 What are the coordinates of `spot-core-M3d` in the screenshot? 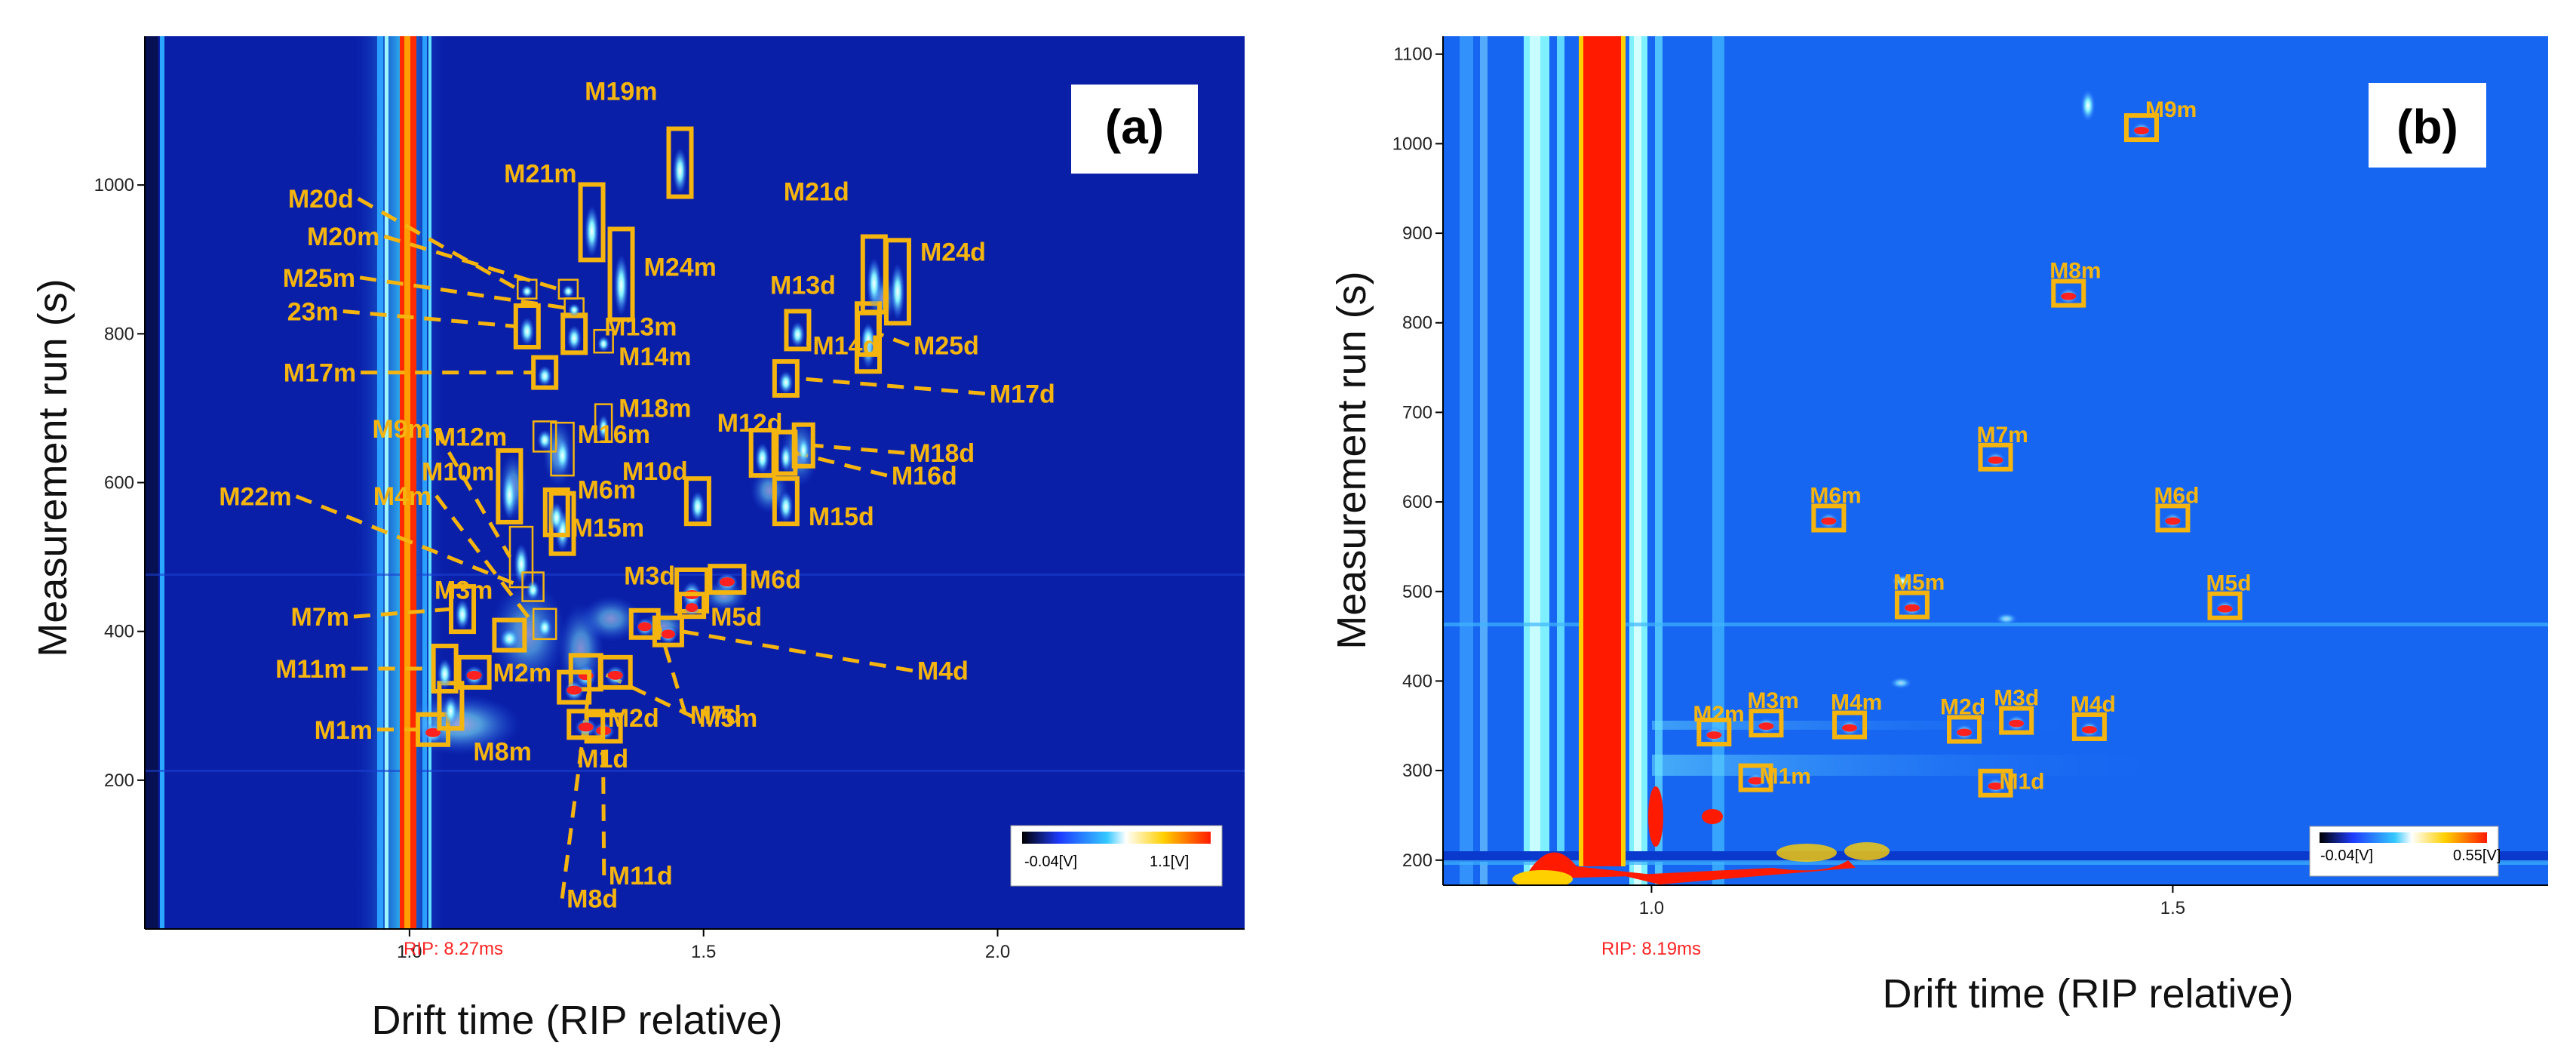 It's located at (2017, 723).